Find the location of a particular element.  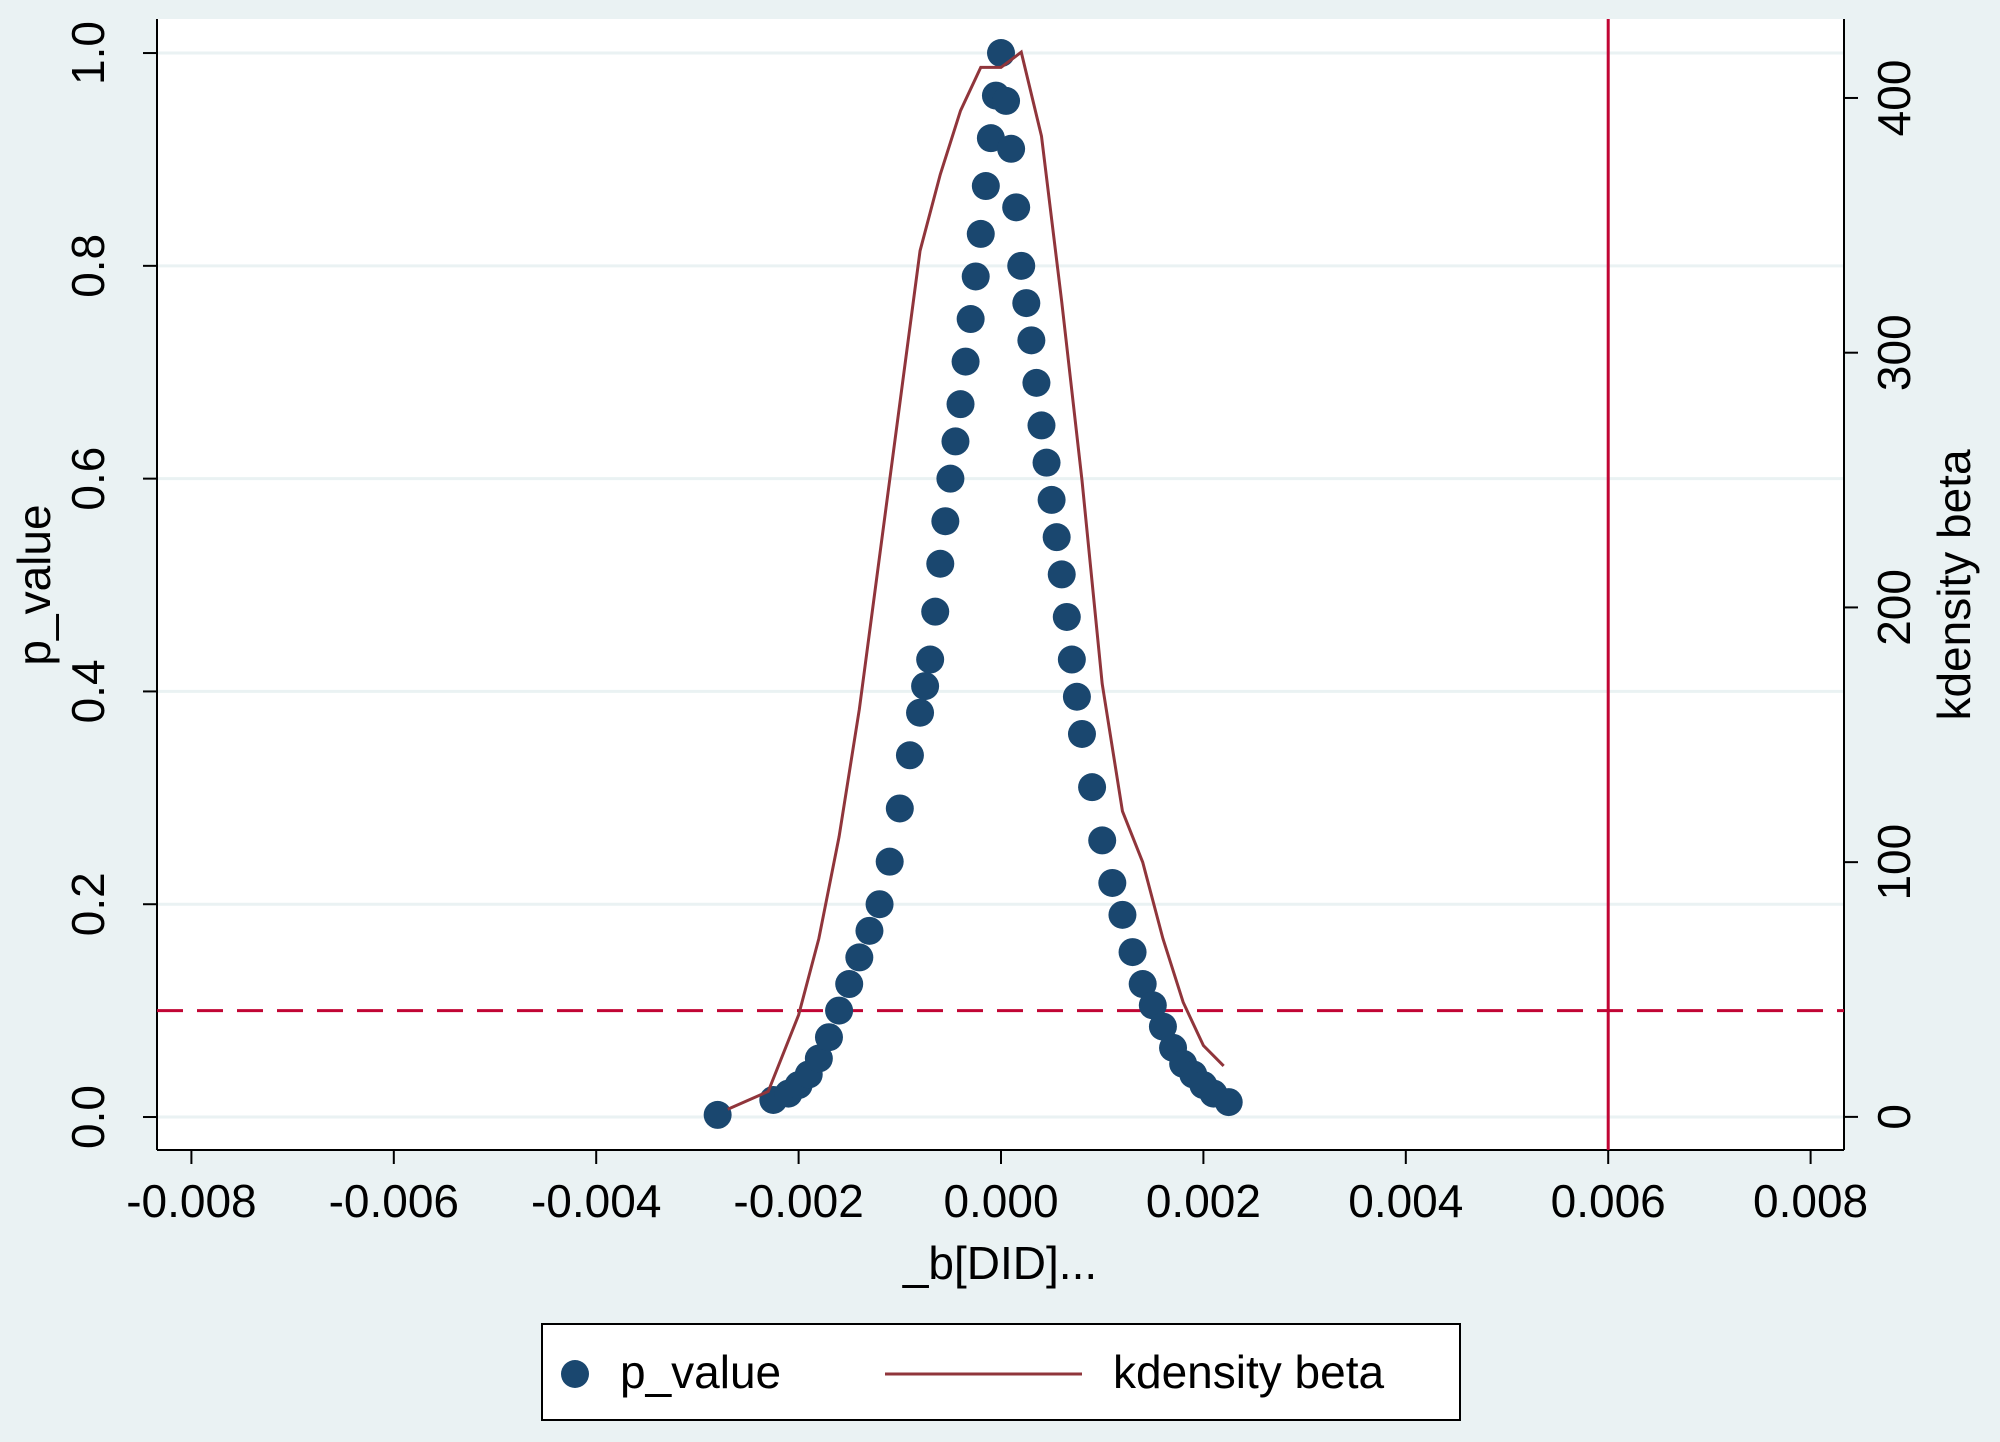

y2-tick-label: 100 is located at coordinates (1894, 862).